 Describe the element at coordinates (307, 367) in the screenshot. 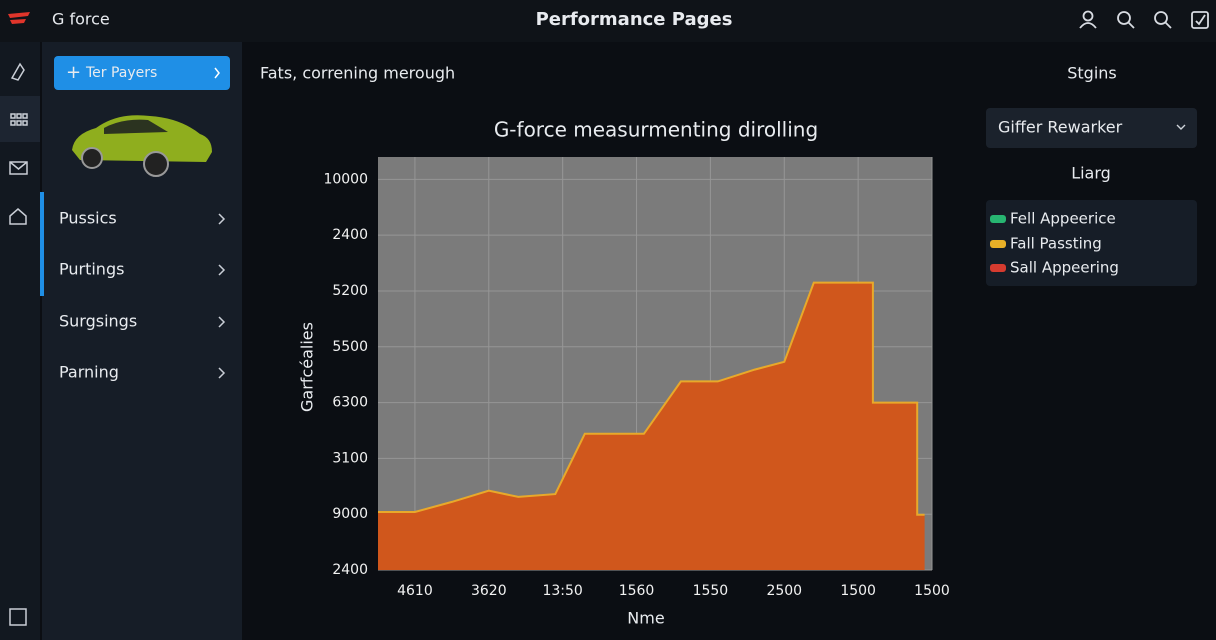

I see `y-axis-label: Garfcéalies` at that location.